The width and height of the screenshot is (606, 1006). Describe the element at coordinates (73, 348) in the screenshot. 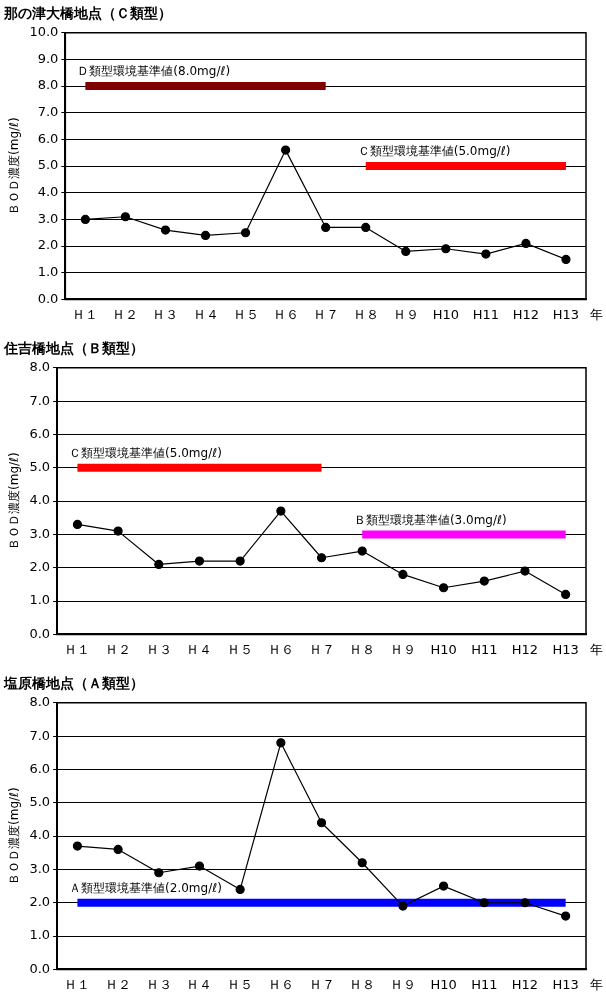

I see `chart-title: 住吉橋地点（Ｂ類型）` at that location.